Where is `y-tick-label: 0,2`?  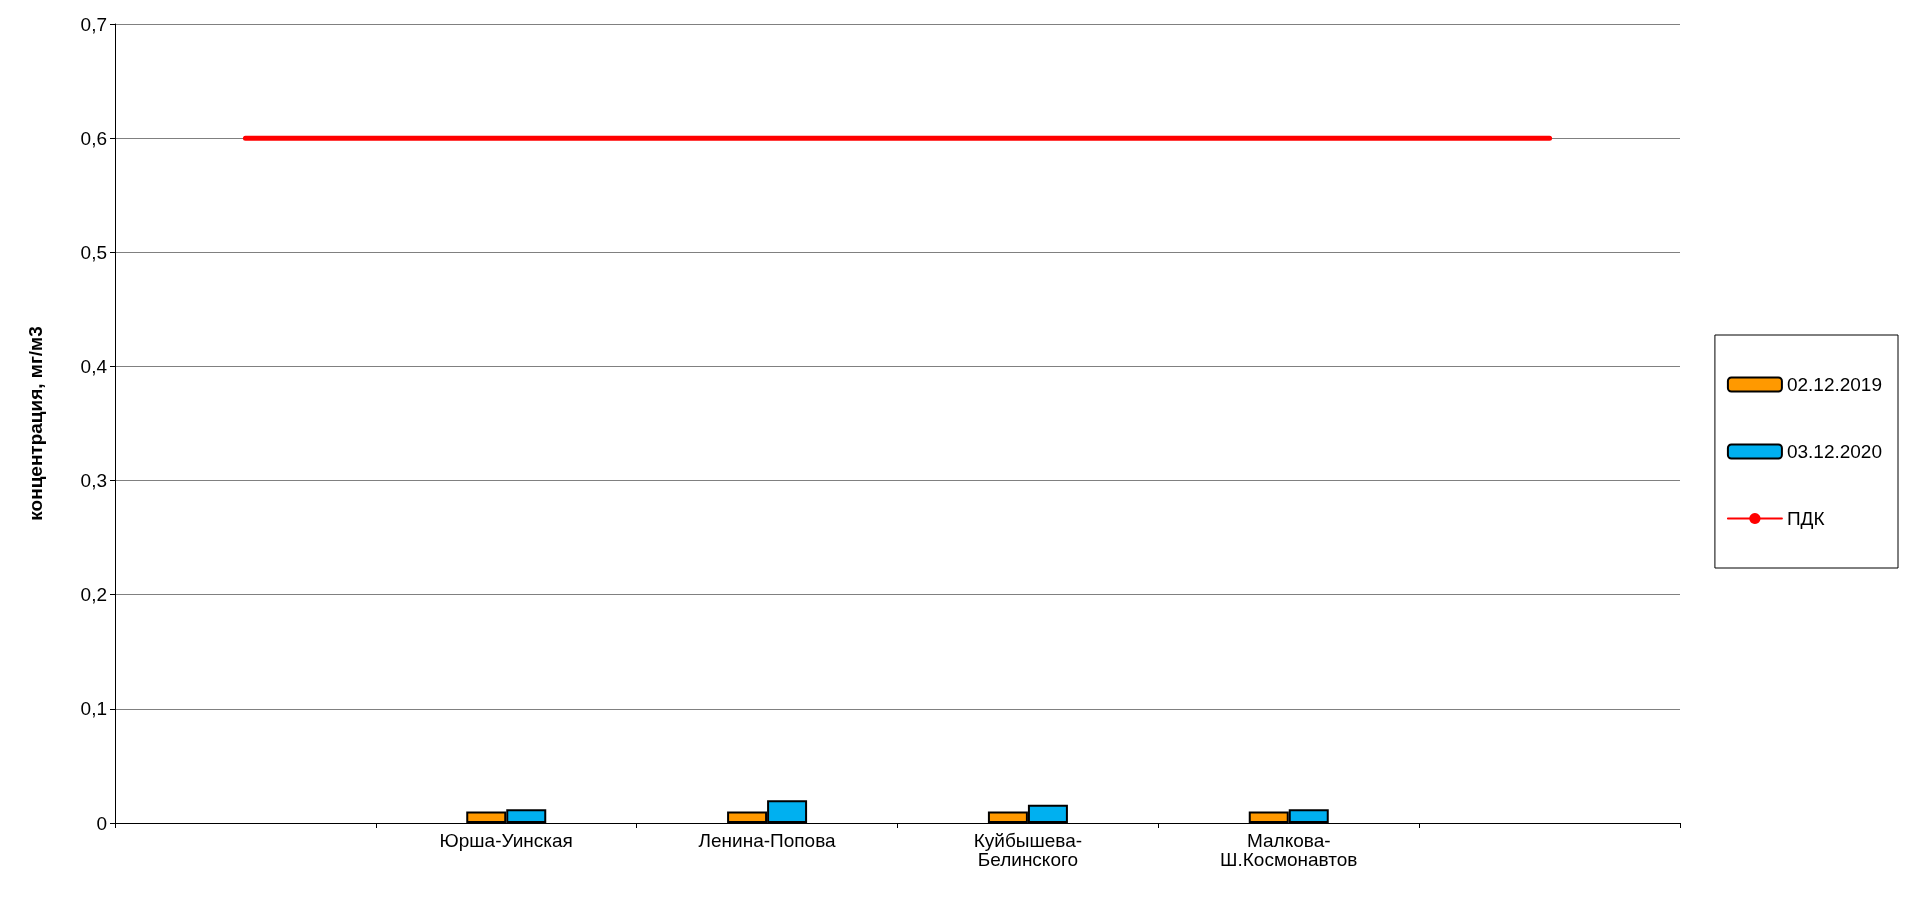
y-tick-label: 0,2 is located at coordinates (93, 595).